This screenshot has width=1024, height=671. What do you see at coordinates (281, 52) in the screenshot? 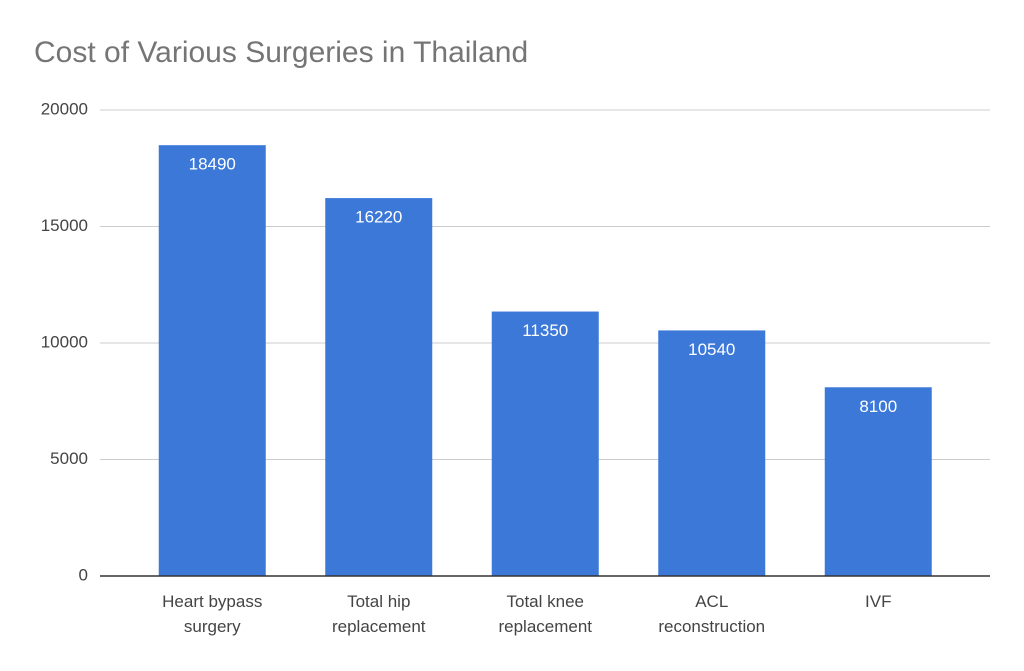
I see `chart-title: Cost of Various Surgeries in Thailand` at bounding box center [281, 52].